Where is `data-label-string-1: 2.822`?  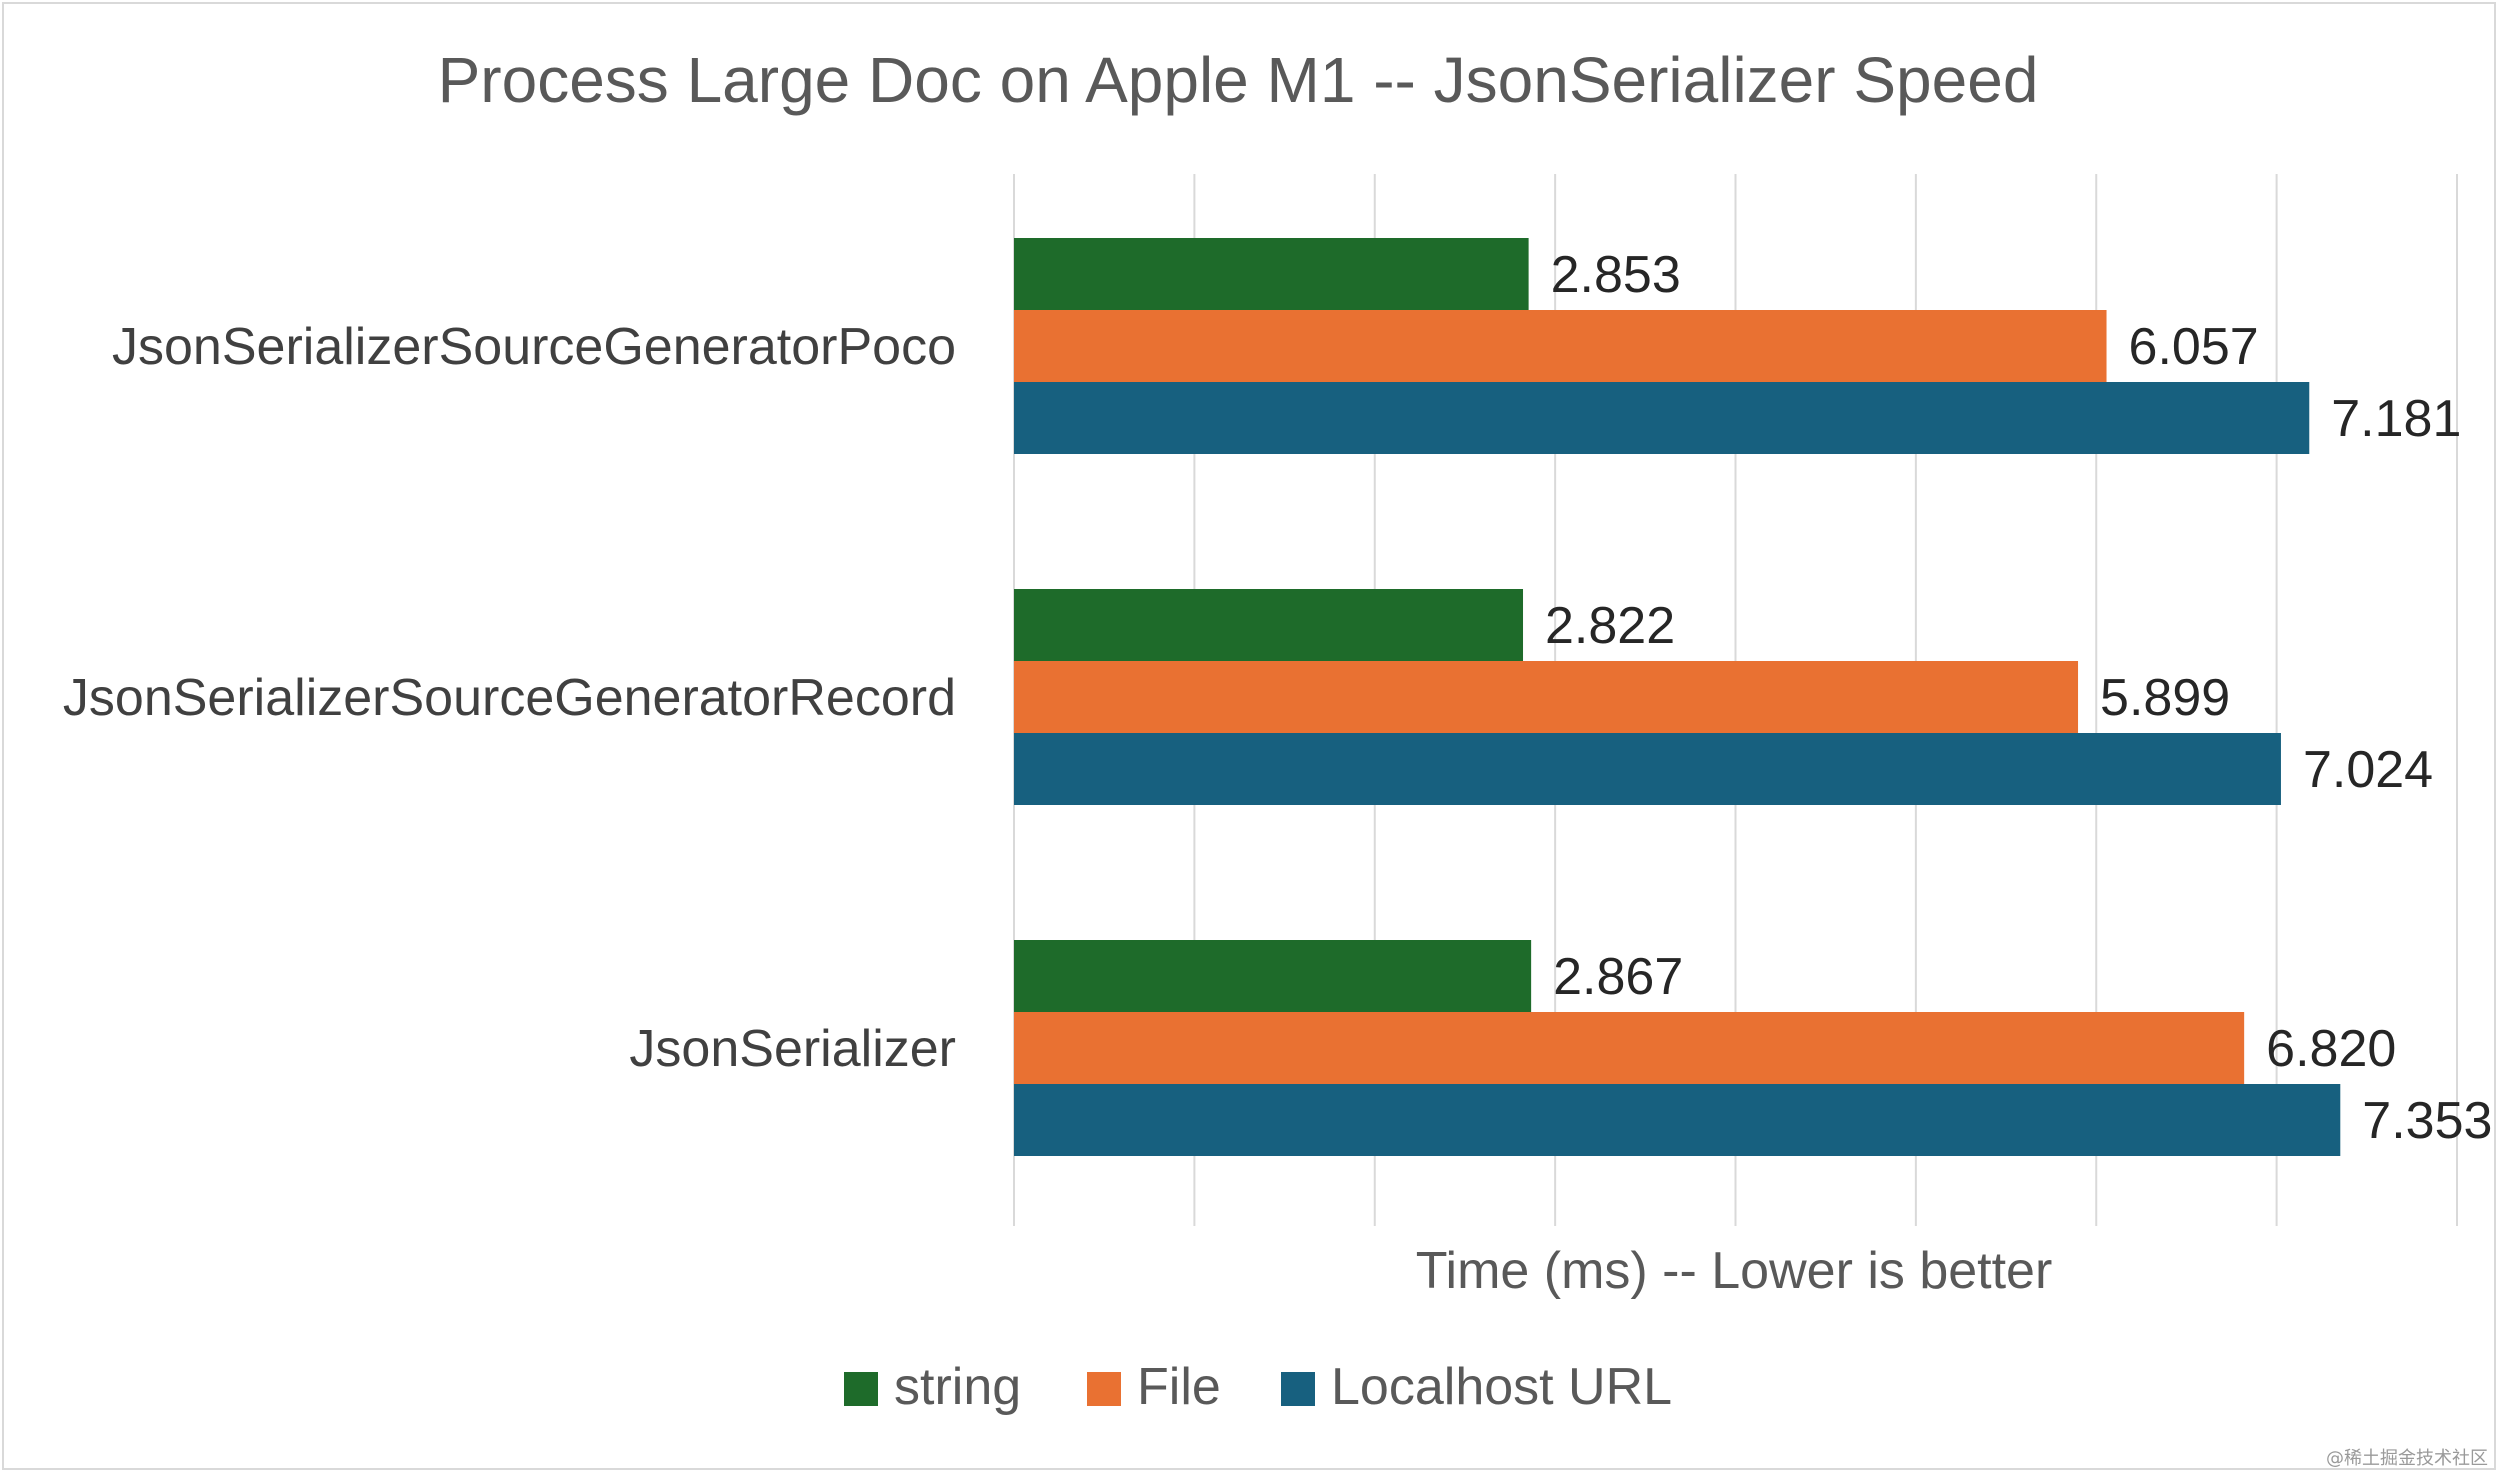 data-label-string-1: 2.822 is located at coordinates (1610, 626).